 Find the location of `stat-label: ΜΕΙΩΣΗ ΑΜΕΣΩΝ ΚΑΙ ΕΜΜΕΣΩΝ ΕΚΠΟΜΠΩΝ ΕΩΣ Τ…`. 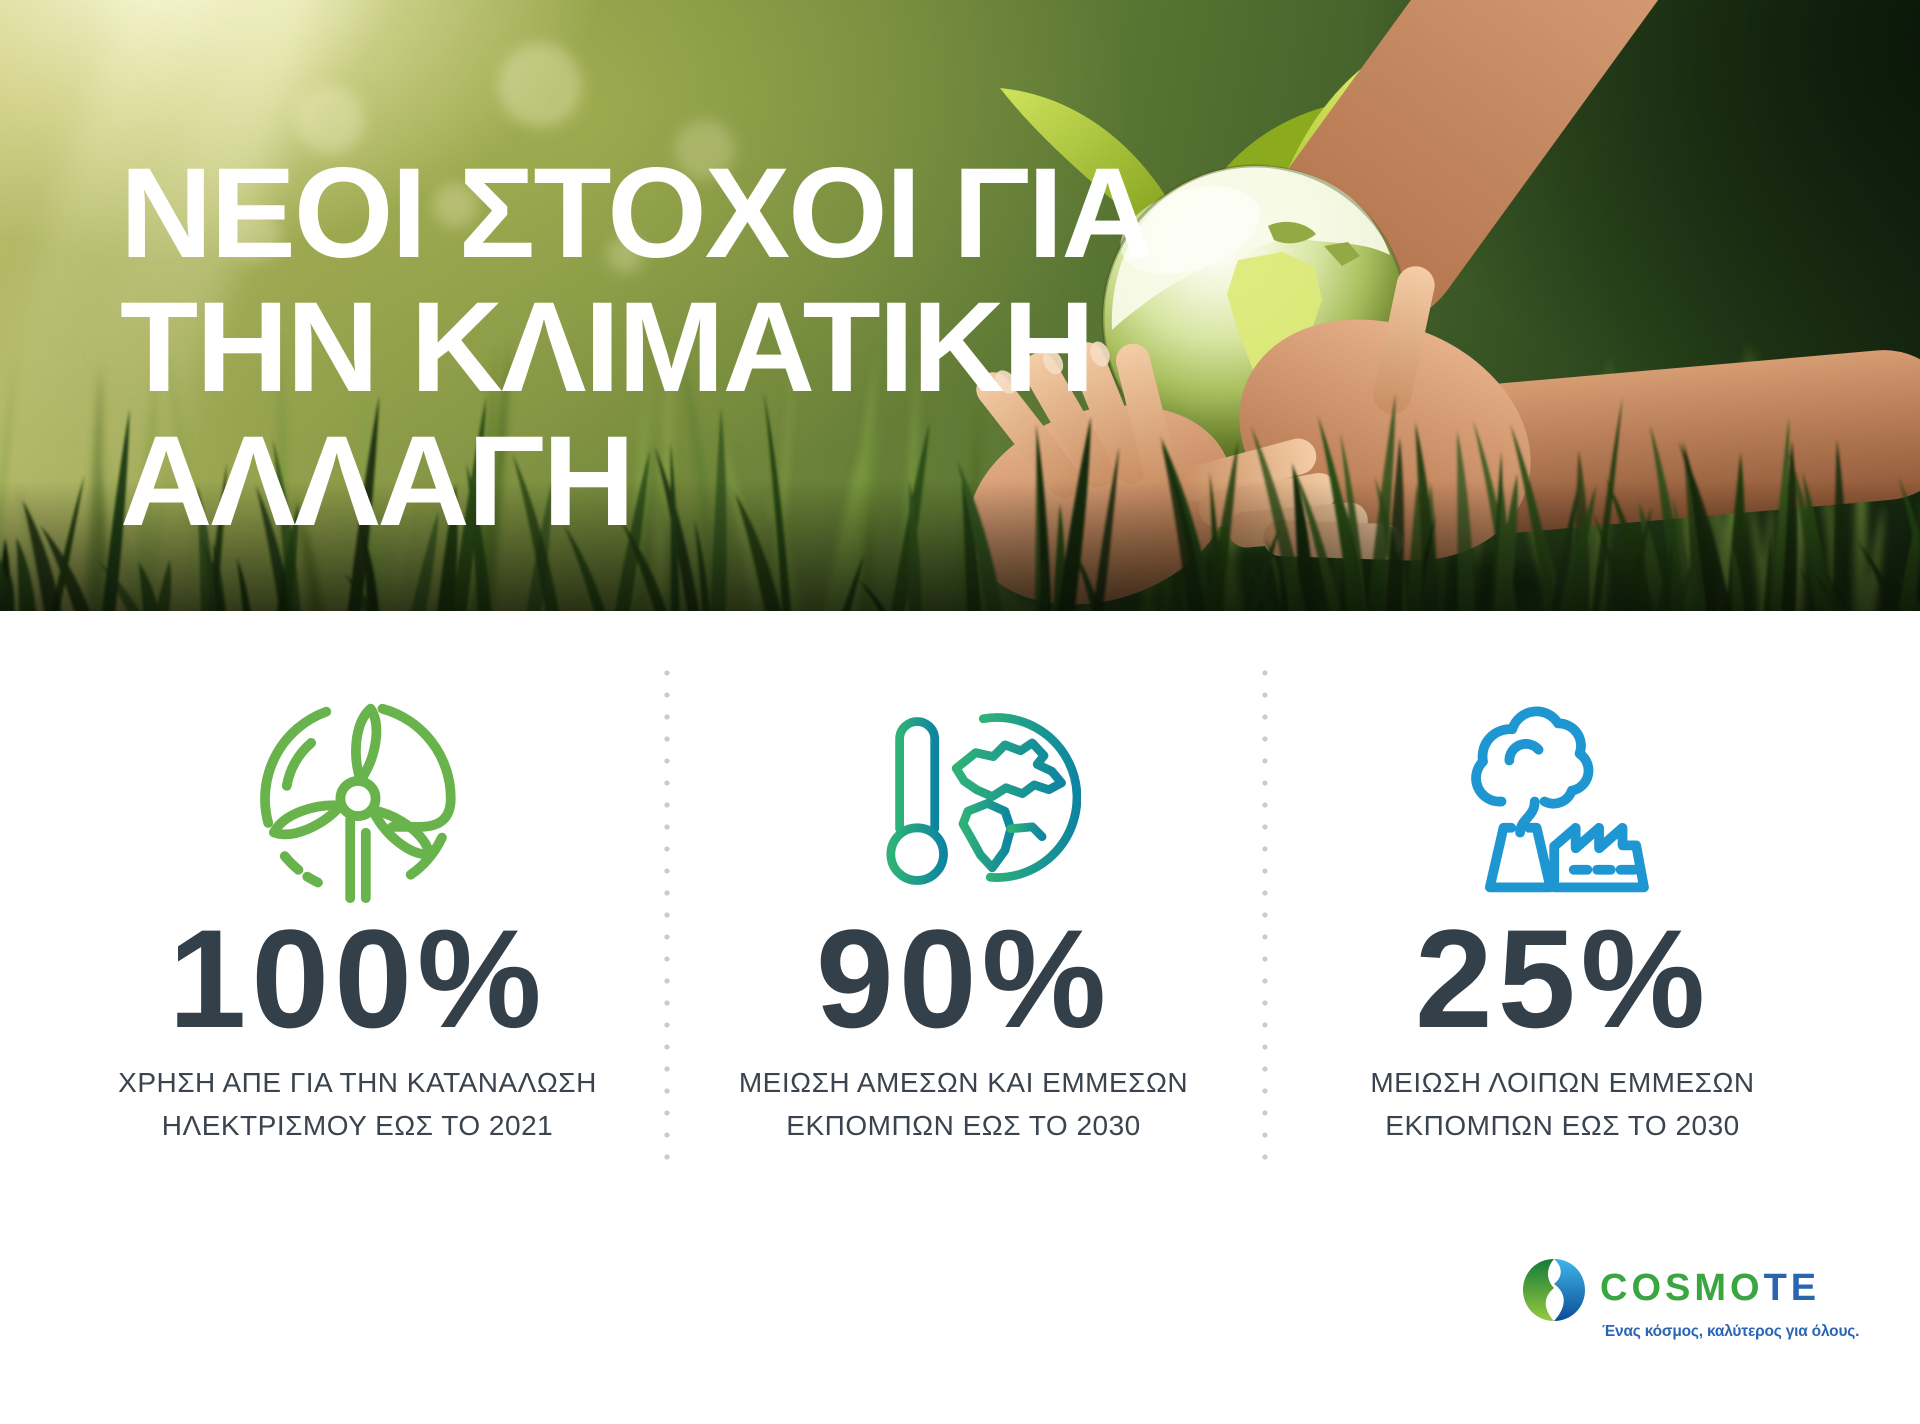

stat-label: ΜΕΙΩΣΗ ΑΜΕΣΩΝ ΚΑΙ ΕΜΜΕΣΩΝ ΕΚΠΟΜΠΩΝ ΕΩΣ Τ… is located at coordinates (963, 1104).